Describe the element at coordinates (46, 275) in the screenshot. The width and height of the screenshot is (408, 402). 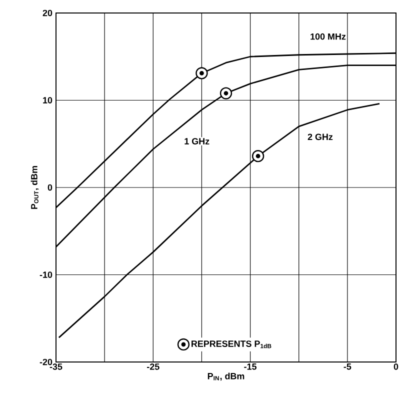
I see `y-tick-label: -10` at that location.